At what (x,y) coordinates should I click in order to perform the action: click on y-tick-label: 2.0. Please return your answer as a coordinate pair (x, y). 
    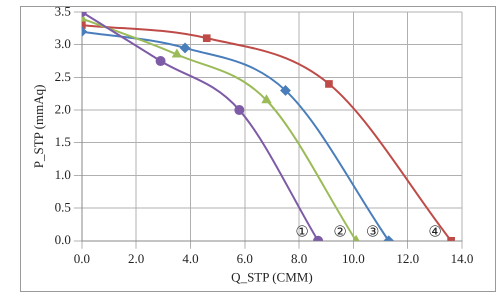
    Looking at the image, I should click on (62, 108).